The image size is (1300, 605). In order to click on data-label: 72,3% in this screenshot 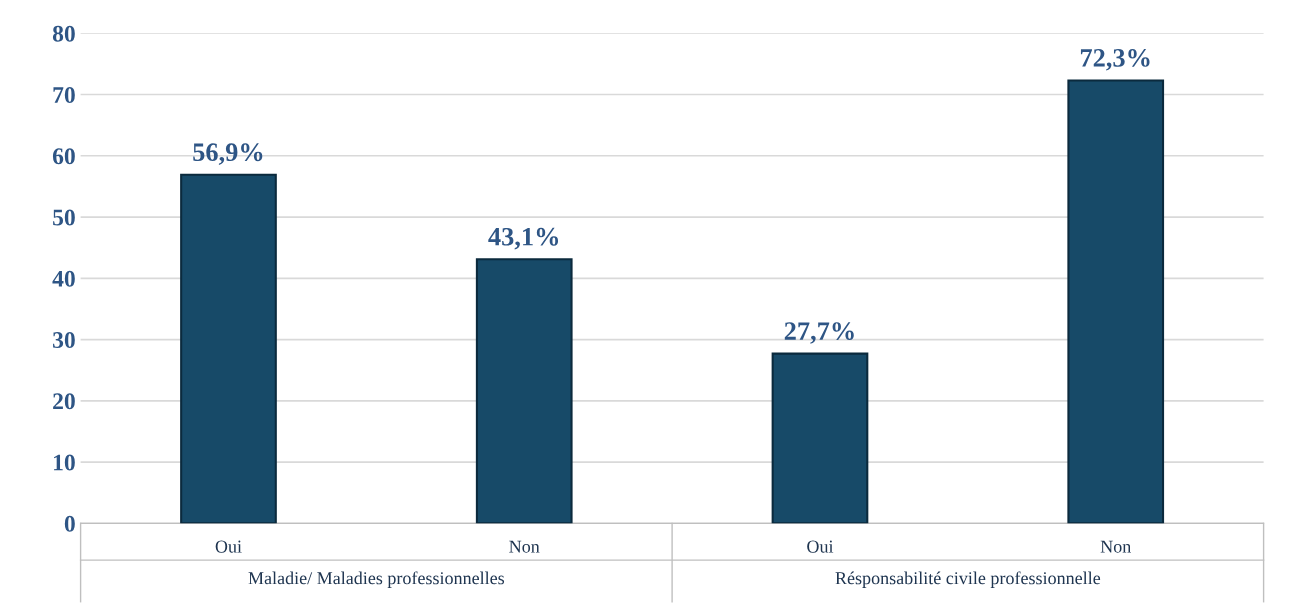, I will do `click(1115, 59)`.